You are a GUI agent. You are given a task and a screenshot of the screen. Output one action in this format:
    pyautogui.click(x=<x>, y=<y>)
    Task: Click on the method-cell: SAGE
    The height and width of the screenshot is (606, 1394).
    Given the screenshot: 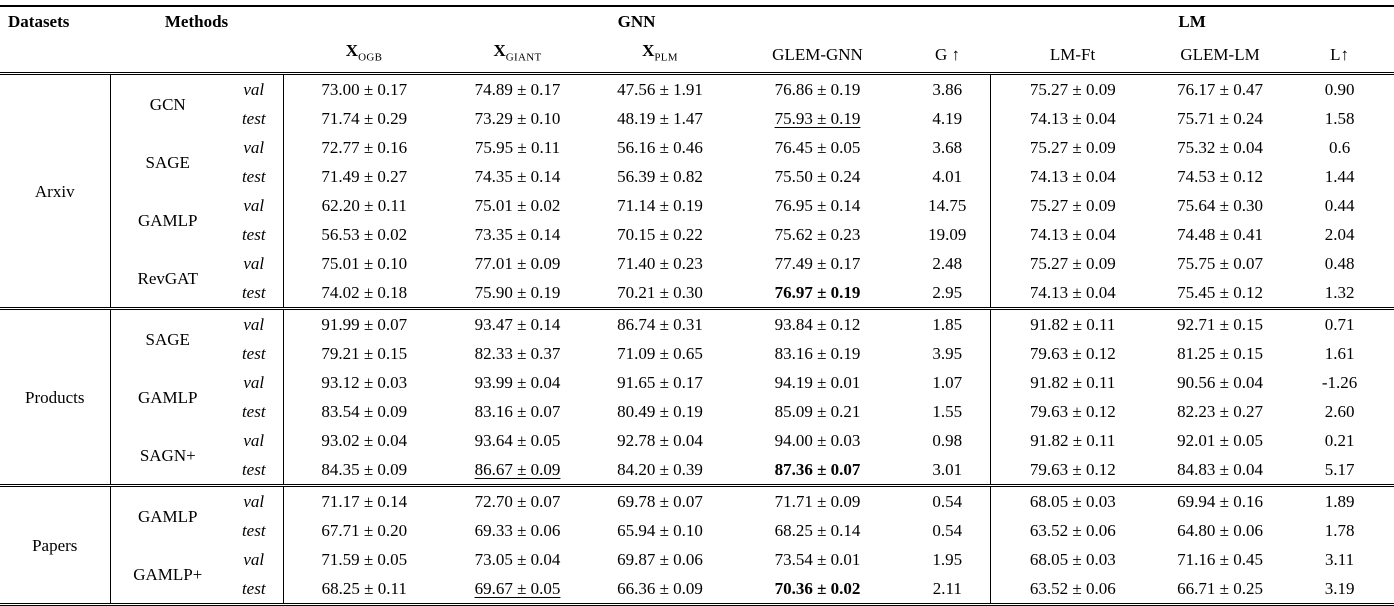 What is the action you would take?
    pyautogui.click(x=167, y=338)
    